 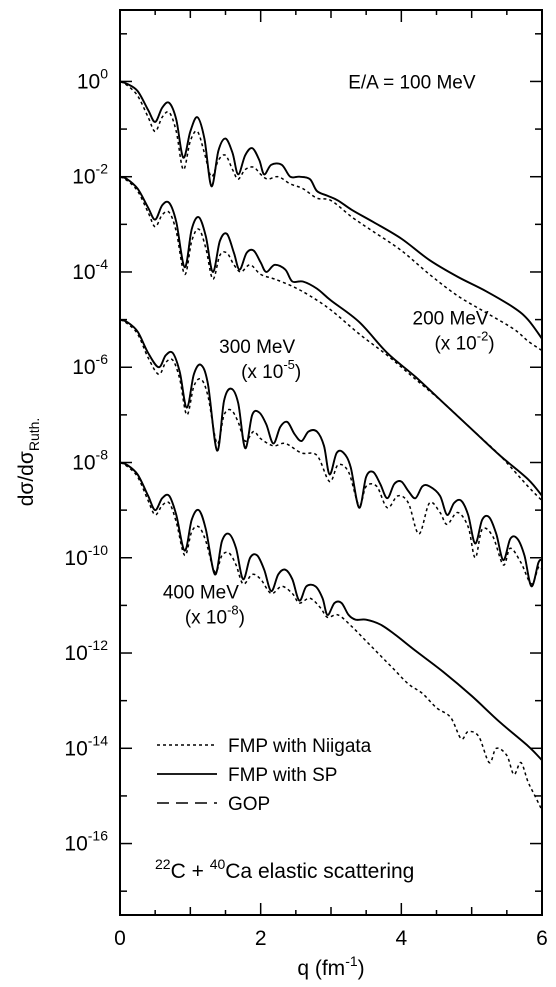 What do you see at coordinates (104, 73) in the screenshot?
I see `y-tick-label-exp: 0` at bounding box center [104, 73].